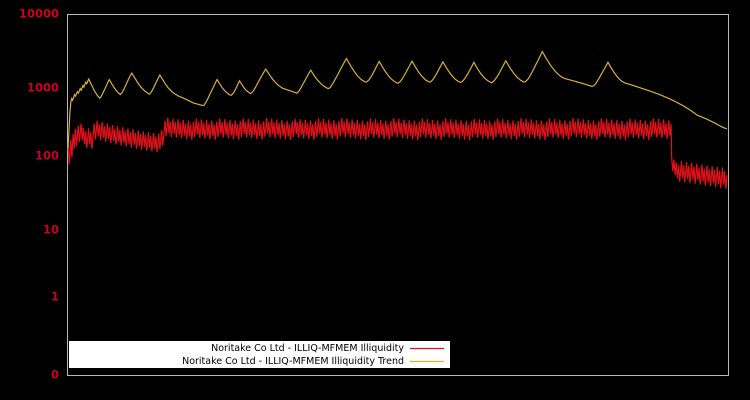 The image size is (750, 400). Describe the element at coordinates (39, 14) in the screenshot. I see `y-tick-label: 10000` at that location.